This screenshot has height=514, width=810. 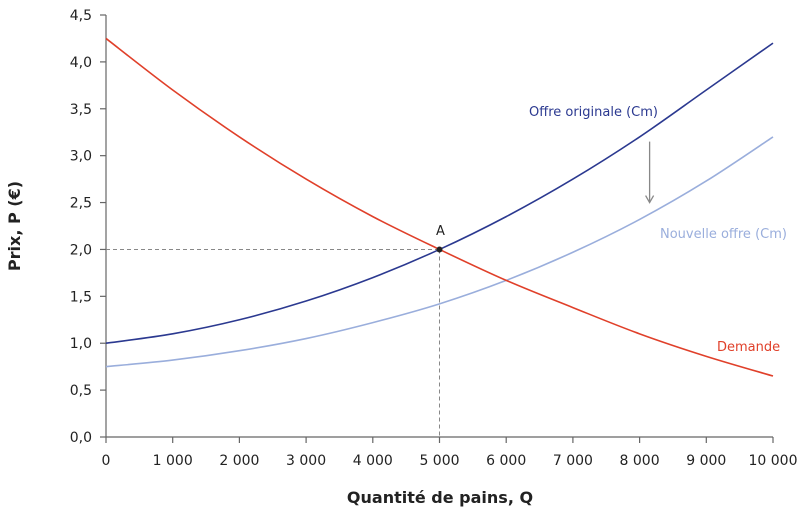 What do you see at coordinates (14, 226) in the screenshot?
I see `y-axis-title: Prix, P (€)` at bounding box center [14, 226].